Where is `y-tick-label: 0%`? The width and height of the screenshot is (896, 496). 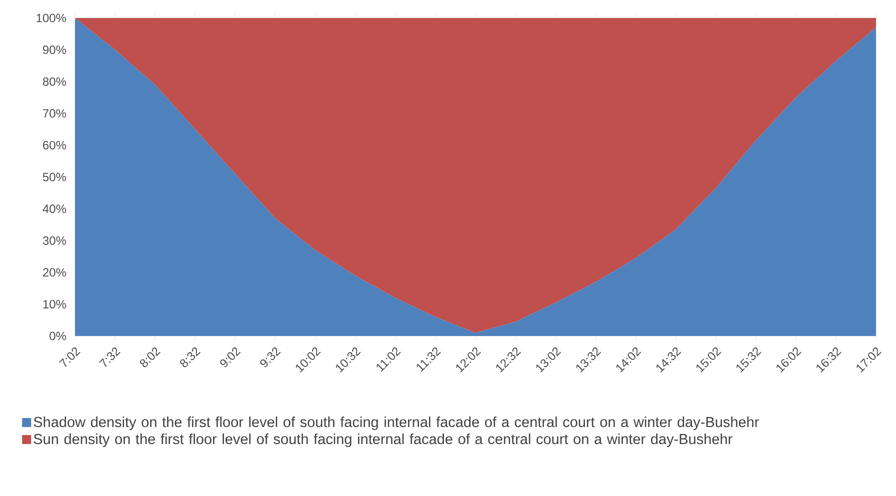
y-tick-label: 0% is located at coordinates (58, 336).